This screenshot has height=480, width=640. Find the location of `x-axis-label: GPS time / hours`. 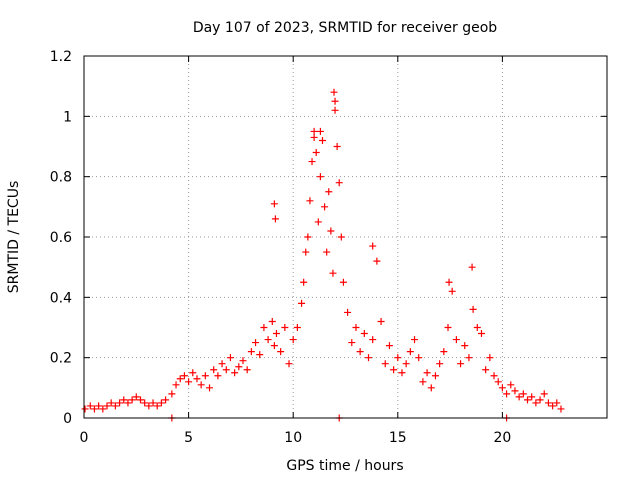

x-axis-label: GPS time / hours is located at coordinates (344, 466).